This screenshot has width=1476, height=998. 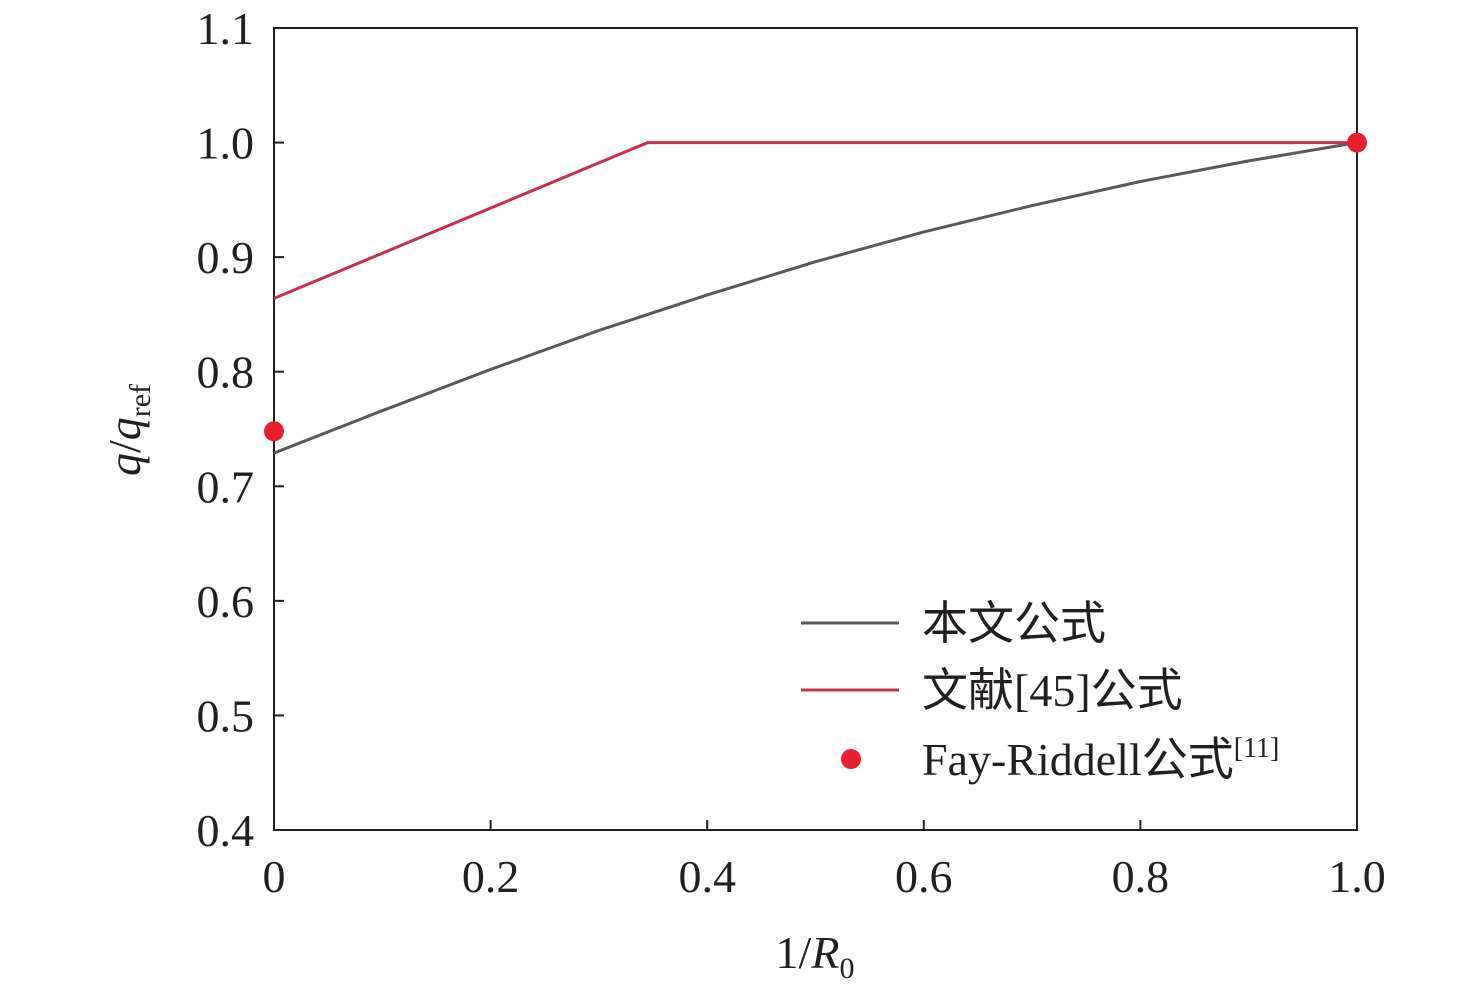 What do you see at coordinates (226, 715) in the screenshot?
I see `y-tick-label: 0.5` at bounding box center [226, 715].